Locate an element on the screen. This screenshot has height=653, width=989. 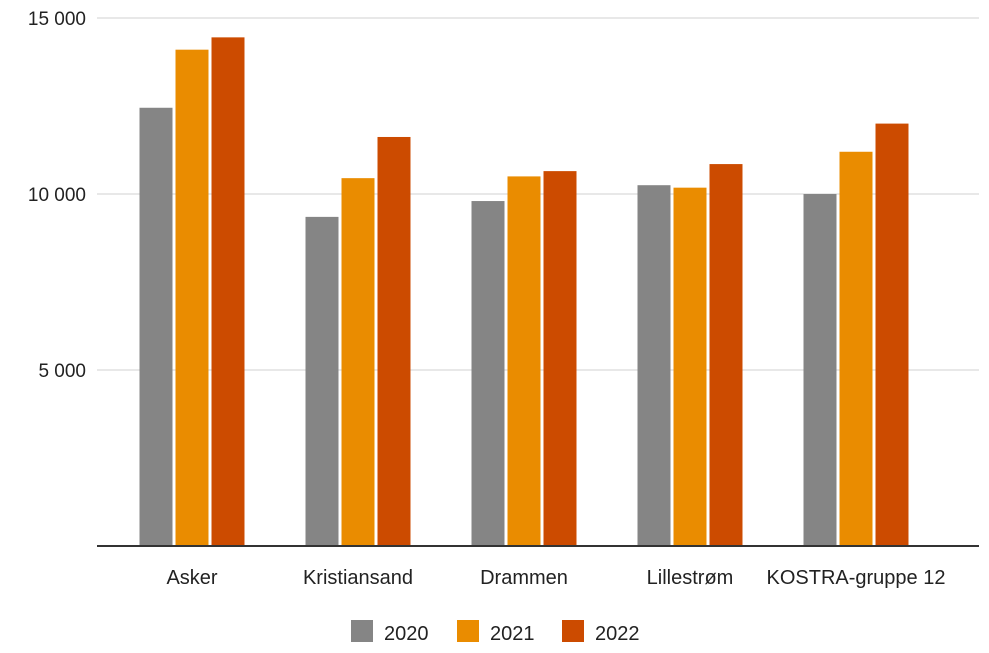
y-tick-label: 15 000 is located at coordinates (57, 19).